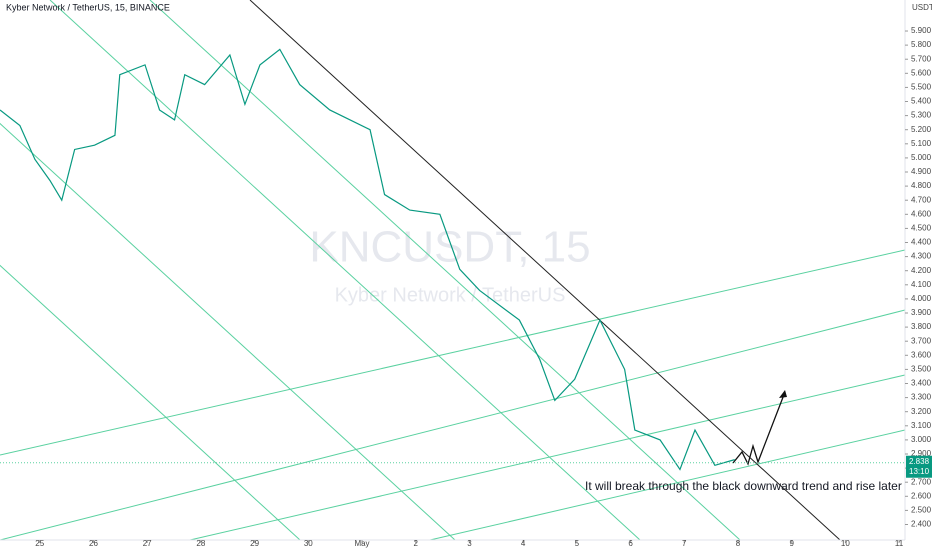  I want to click on watermark: KNCUSDT, 15, so click(449, 247).